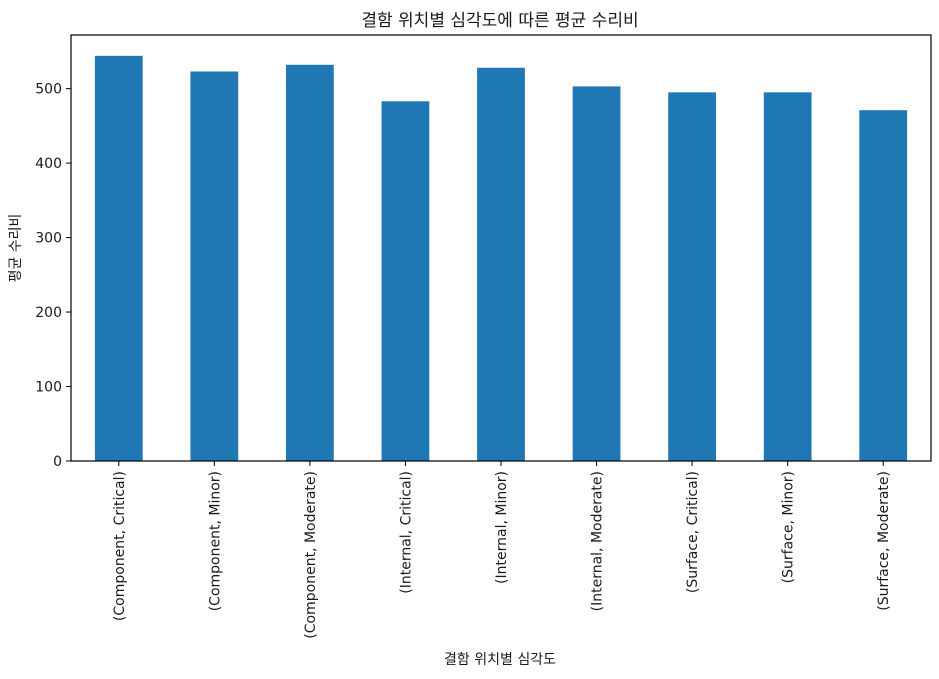  I want to click on y-tick-label: 0, so click(57, 462).